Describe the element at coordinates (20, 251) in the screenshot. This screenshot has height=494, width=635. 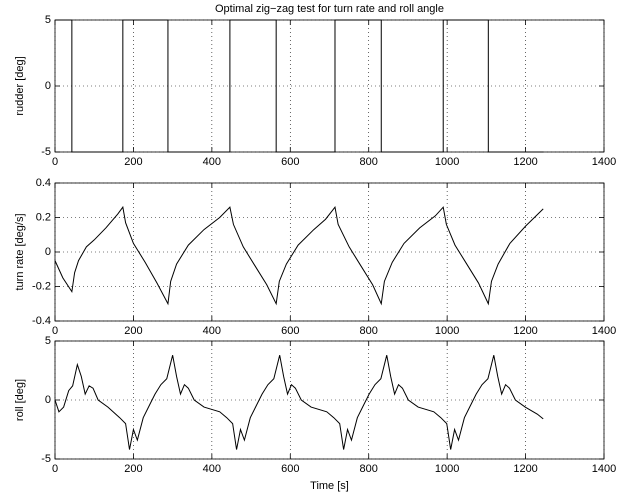
I see `y-axis-label: turn rate [deg/s]` at that location.